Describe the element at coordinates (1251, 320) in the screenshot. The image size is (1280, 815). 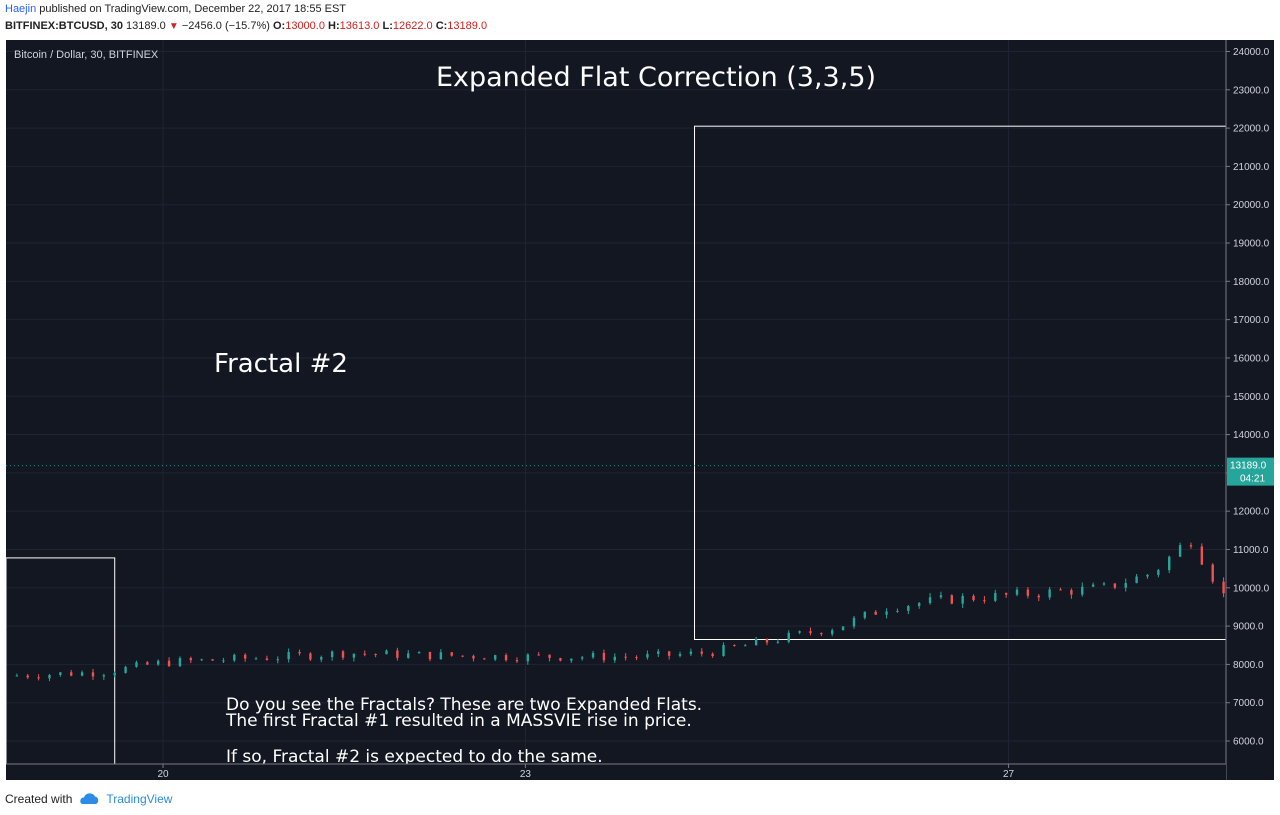
I see `y-tick-label: 17000.0` at that location.